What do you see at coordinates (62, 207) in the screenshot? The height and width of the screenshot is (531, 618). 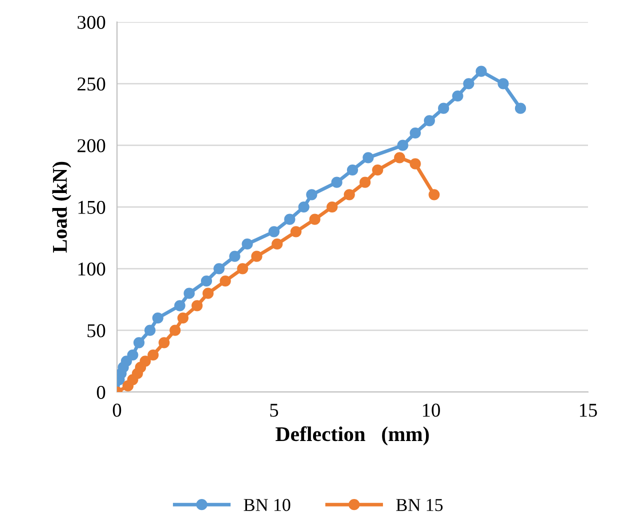 I see `y-axis-title: Load (kN)` at bounding box center [62, 207].